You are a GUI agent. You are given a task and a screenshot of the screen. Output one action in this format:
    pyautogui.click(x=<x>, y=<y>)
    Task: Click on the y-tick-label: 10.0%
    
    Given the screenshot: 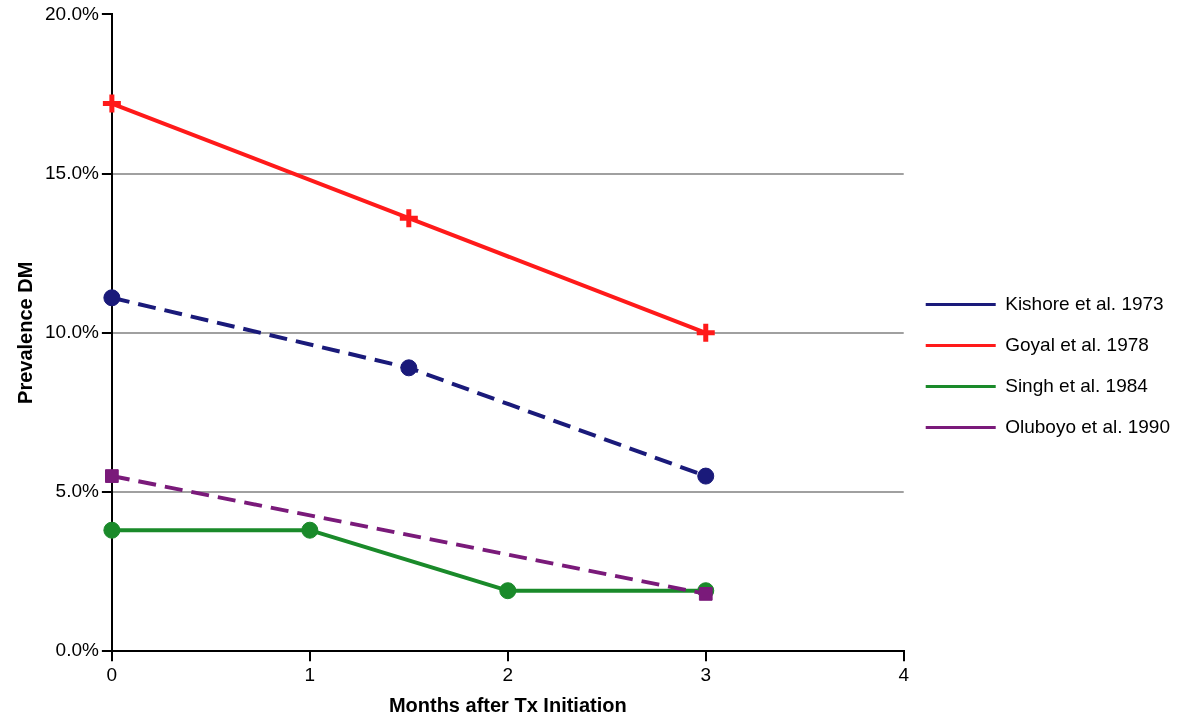 What is the action you would take?
    pyautogui.click(x=72, y=332)
    